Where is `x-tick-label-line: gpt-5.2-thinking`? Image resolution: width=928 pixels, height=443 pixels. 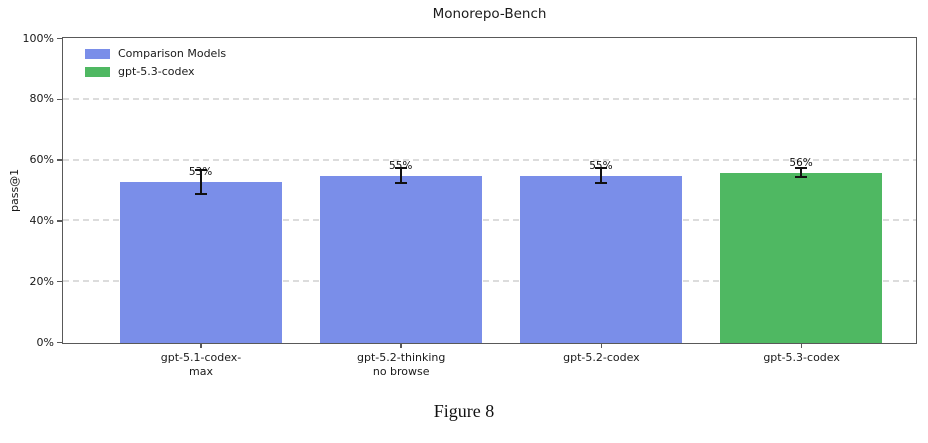
x-tick-label-line: gpt-5.2-thinking is located at coordinates (401, 357).